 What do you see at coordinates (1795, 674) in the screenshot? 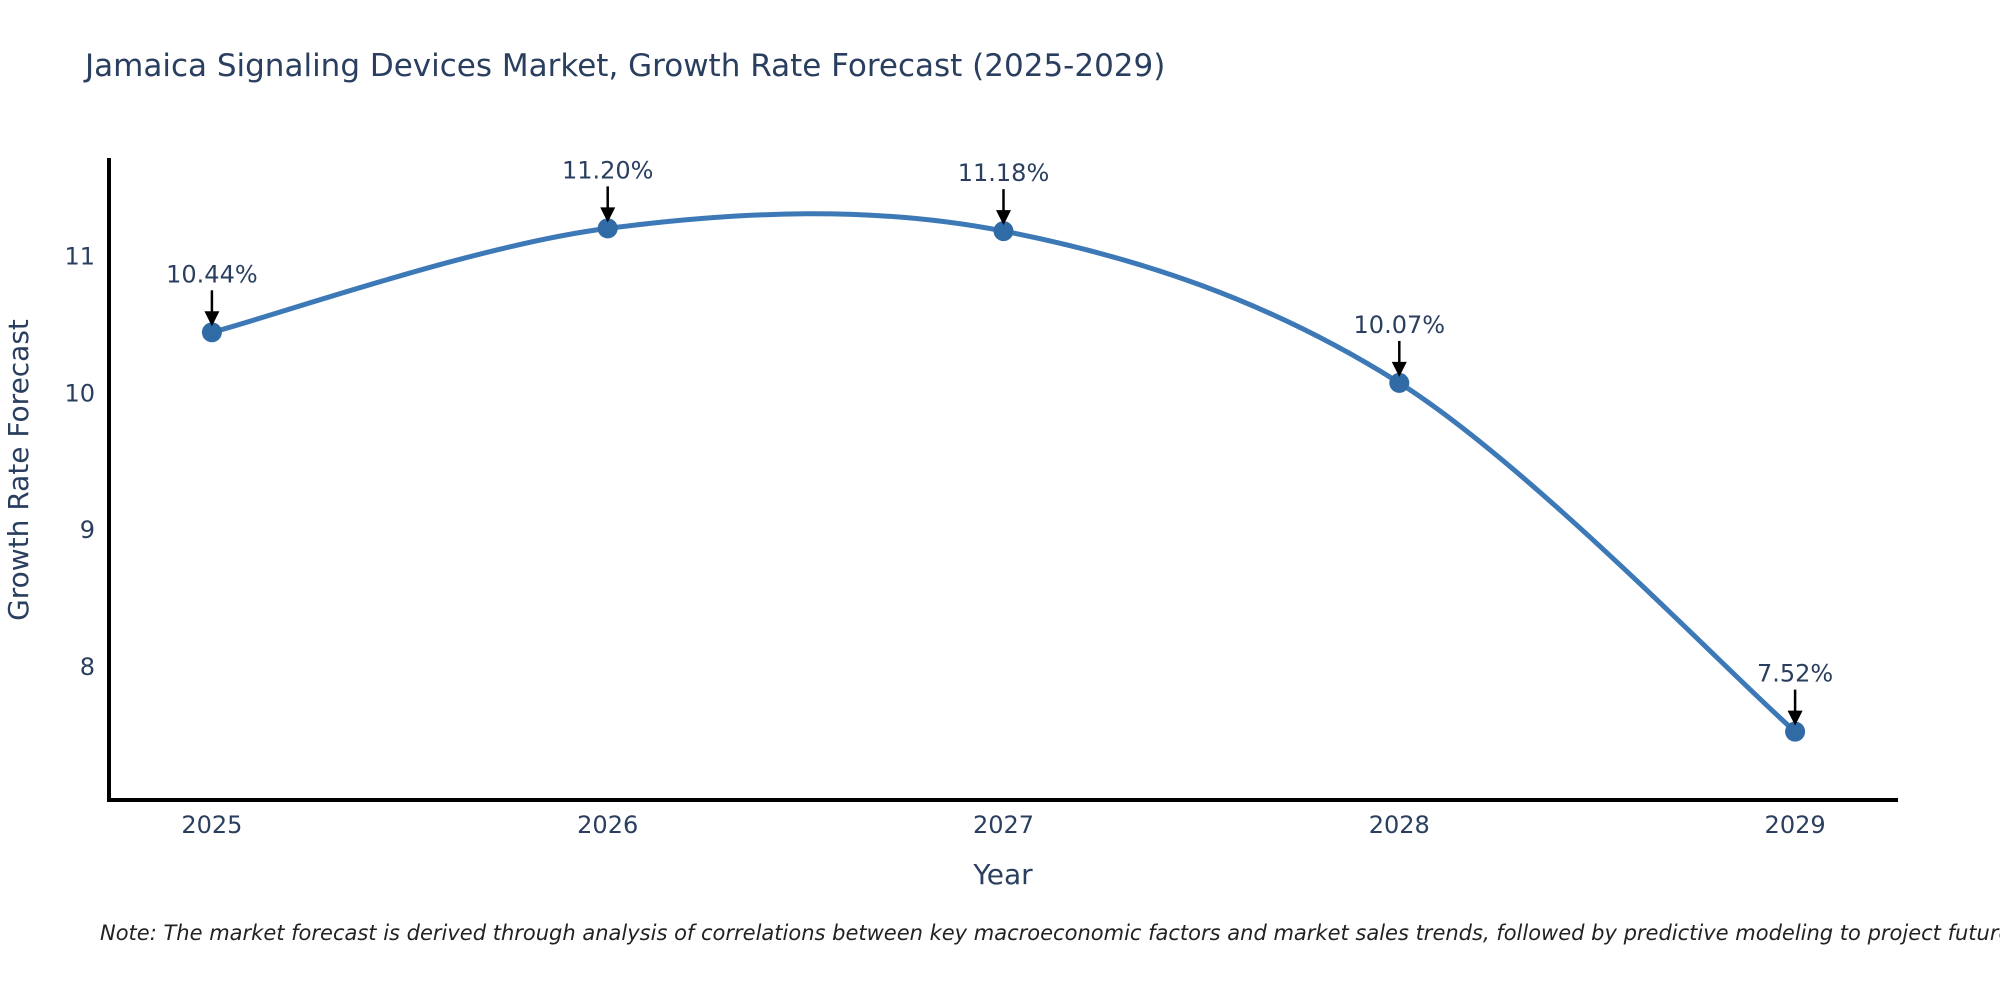
I see `data-point-label: 7.52%` at bounding box center [1795, 674].